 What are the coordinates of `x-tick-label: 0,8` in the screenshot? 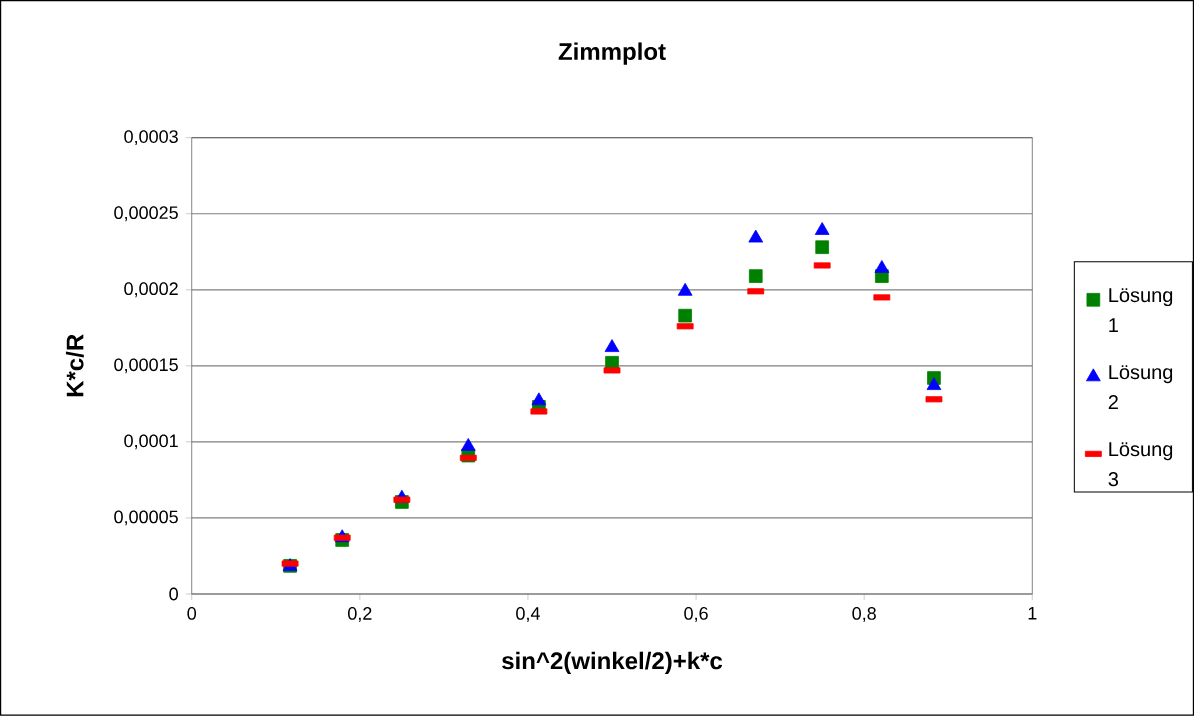 It's located at (864, 615).